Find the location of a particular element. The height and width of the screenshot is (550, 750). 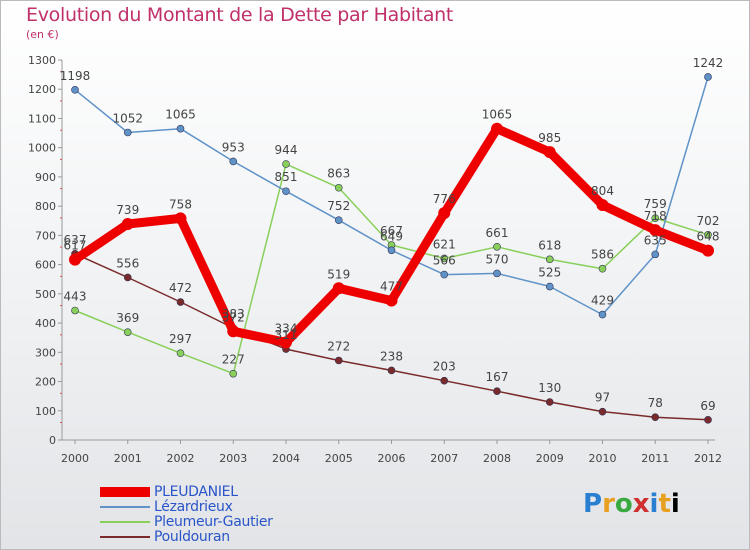

data-label: 1052 is located at coordinates (127, 118).